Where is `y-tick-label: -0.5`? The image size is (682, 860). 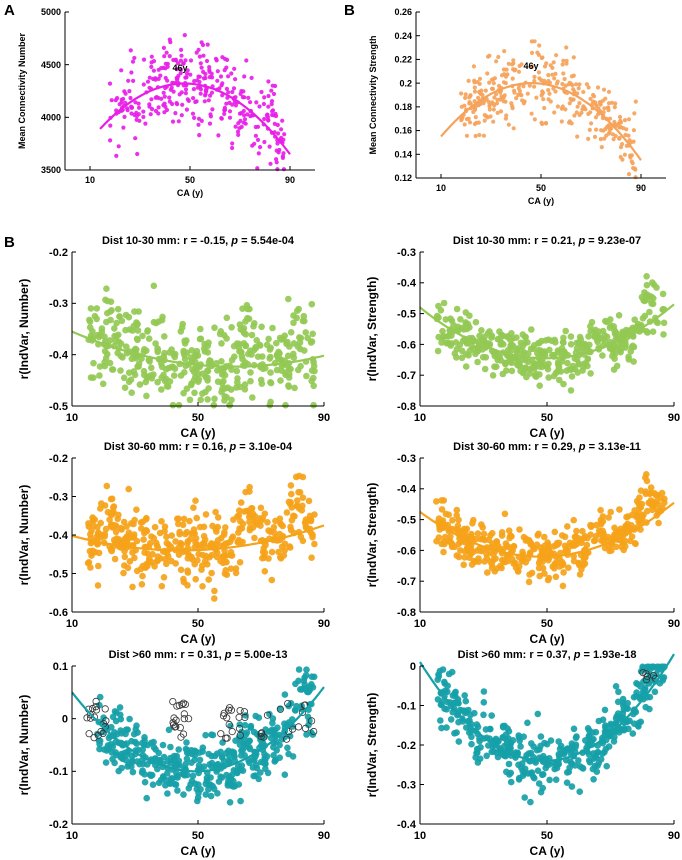
y-tick-label: -0.5 is located at coordinates (58, 574).